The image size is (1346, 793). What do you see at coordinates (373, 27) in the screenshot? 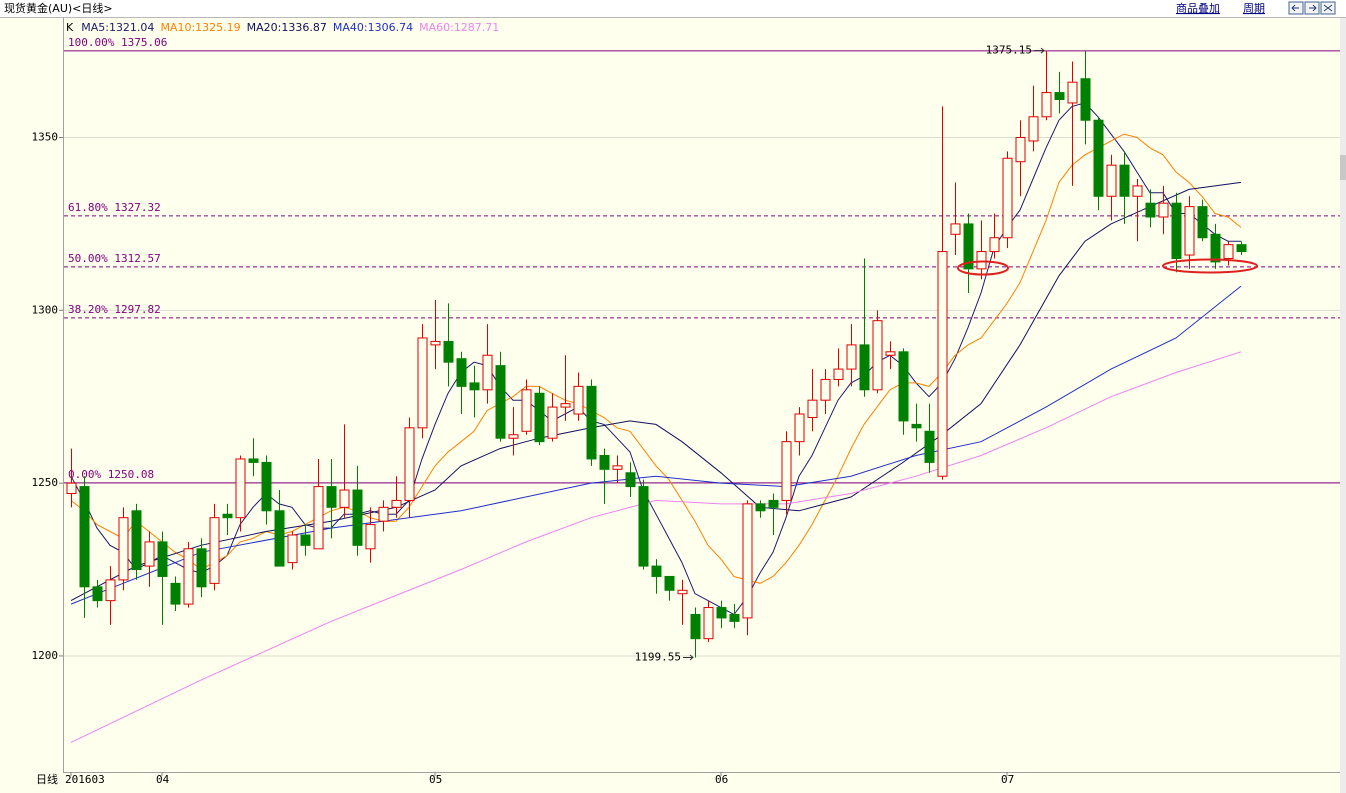
I see `legend-entry: MA40:1306.74` at bounding box center [373, 27].